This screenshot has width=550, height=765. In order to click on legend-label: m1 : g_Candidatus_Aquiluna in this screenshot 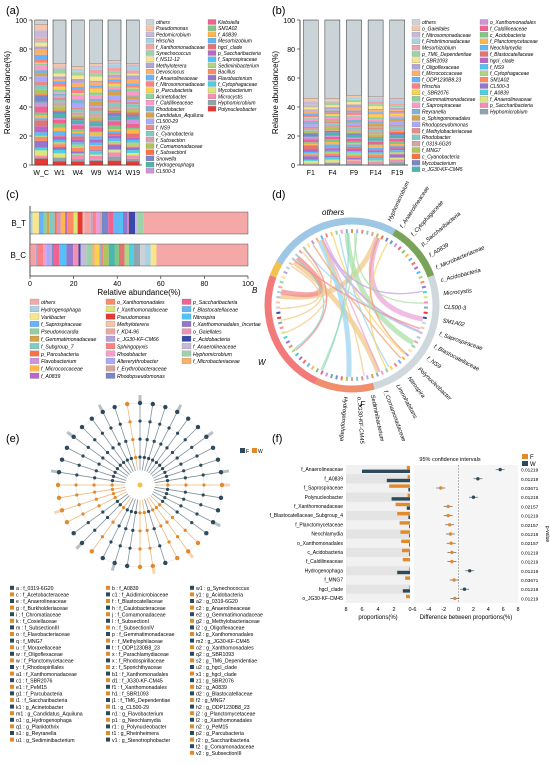, I will do `click(49, 714)`.